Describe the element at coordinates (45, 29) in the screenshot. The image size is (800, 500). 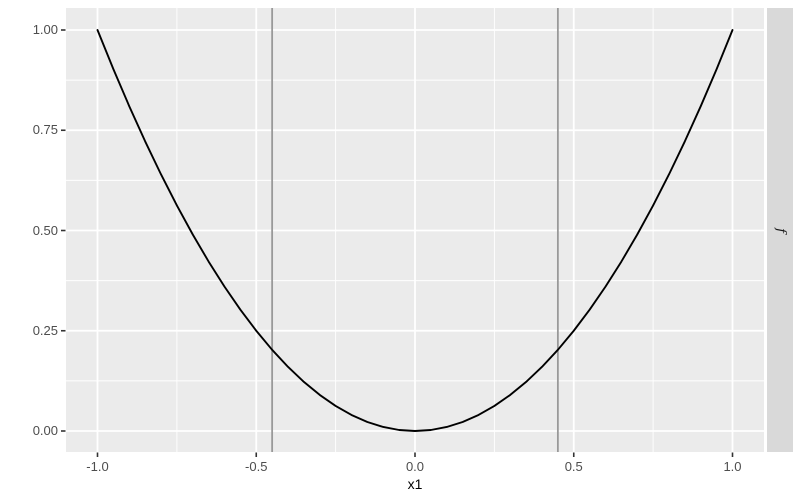
I see `y-tick-label: 1.00` at that location.